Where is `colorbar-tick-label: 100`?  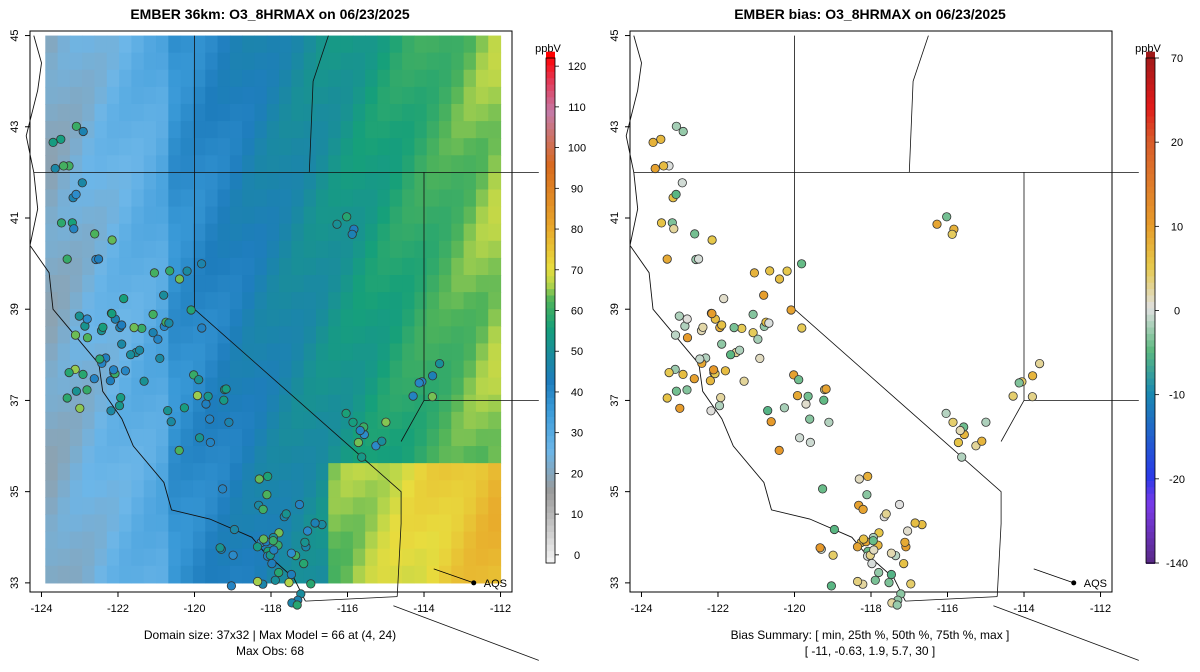
colorbar-tick-label: 100 is located at coordinates (577, 149).